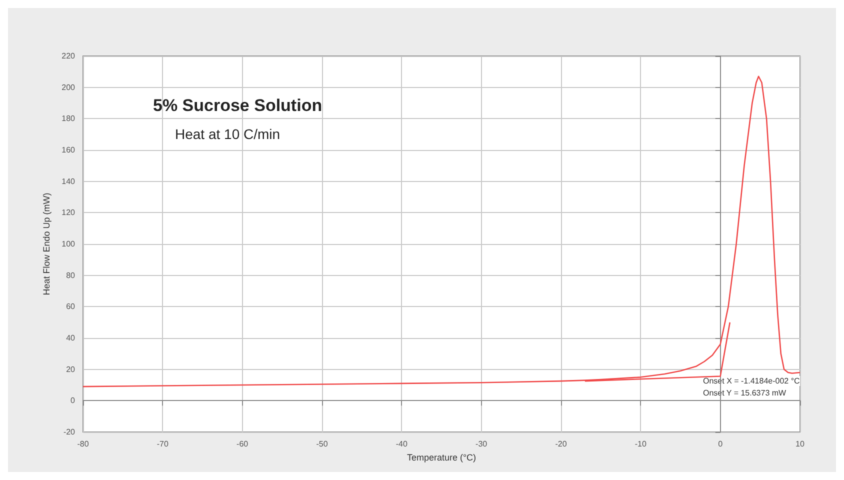 This screenshot has width=844, height=480. What do you see at coordinates (322, 444) in the screenshot?
I see `x-tick-label: -50` at bounding box center [322, 444].